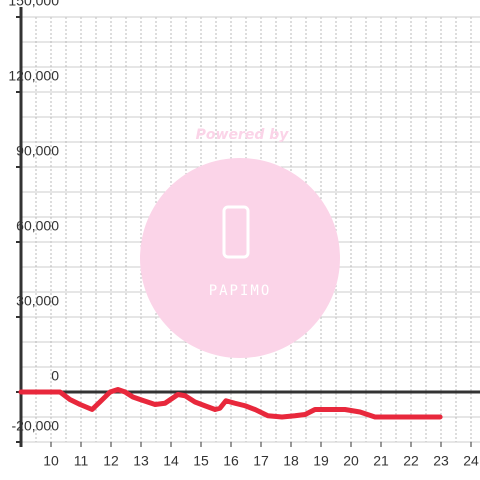  What do you see at coordinates (236, 232) in the screenshot?
I see `watermark-phone` at bounding box center [236, 232].